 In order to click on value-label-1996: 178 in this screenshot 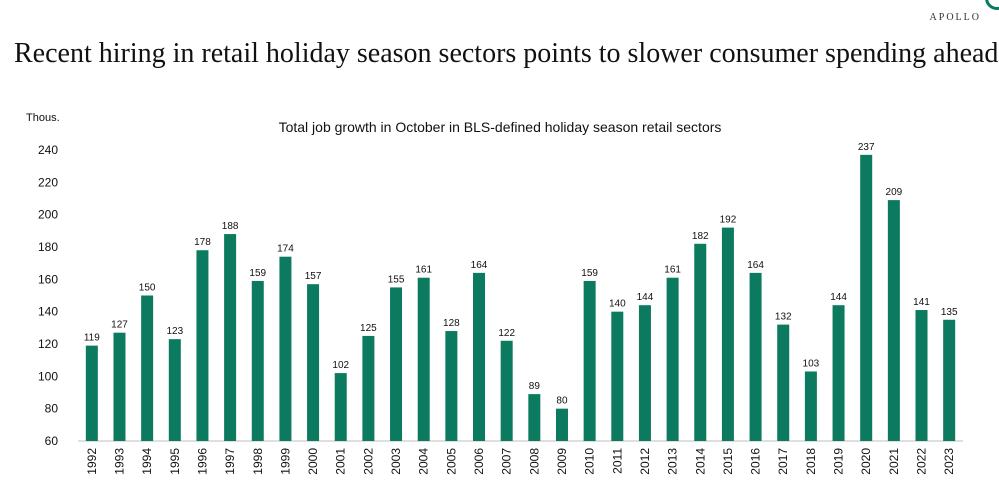, I will do `click(202, 242)`.